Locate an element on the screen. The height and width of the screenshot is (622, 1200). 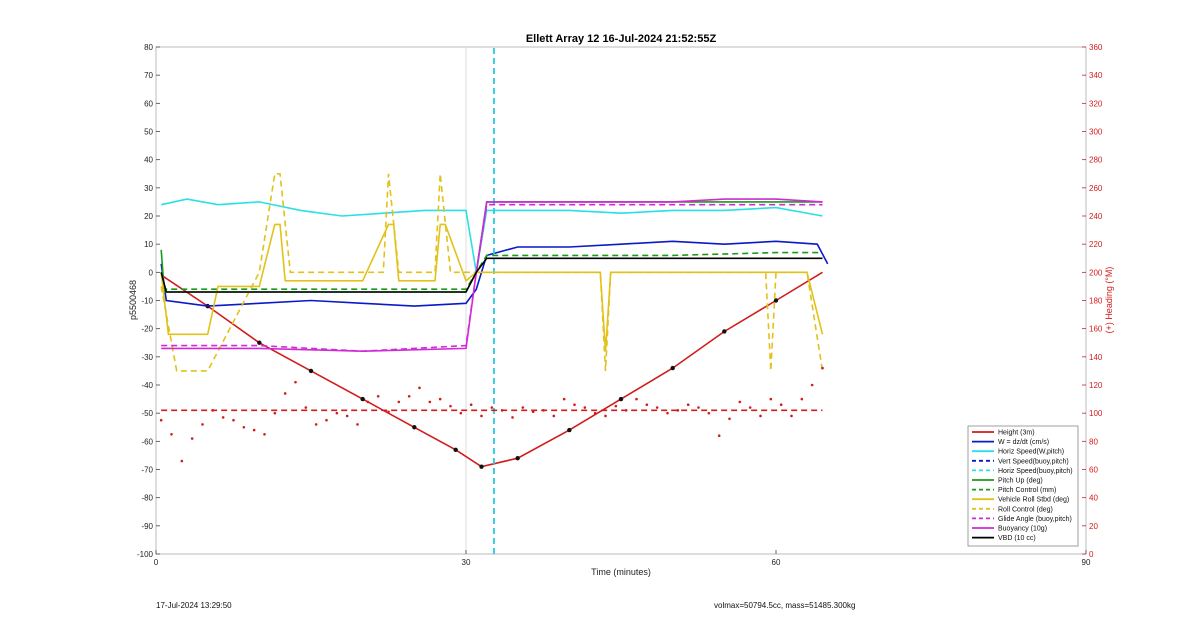
legend-label-7: Vehicle Roll Stbd (deg) is located at coordinates (1033, 500).